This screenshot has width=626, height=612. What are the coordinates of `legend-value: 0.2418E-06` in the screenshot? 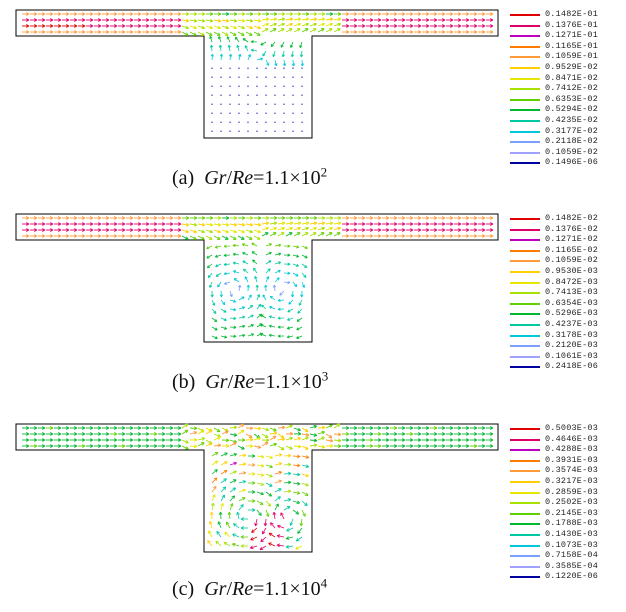 It's located at (572, 366).